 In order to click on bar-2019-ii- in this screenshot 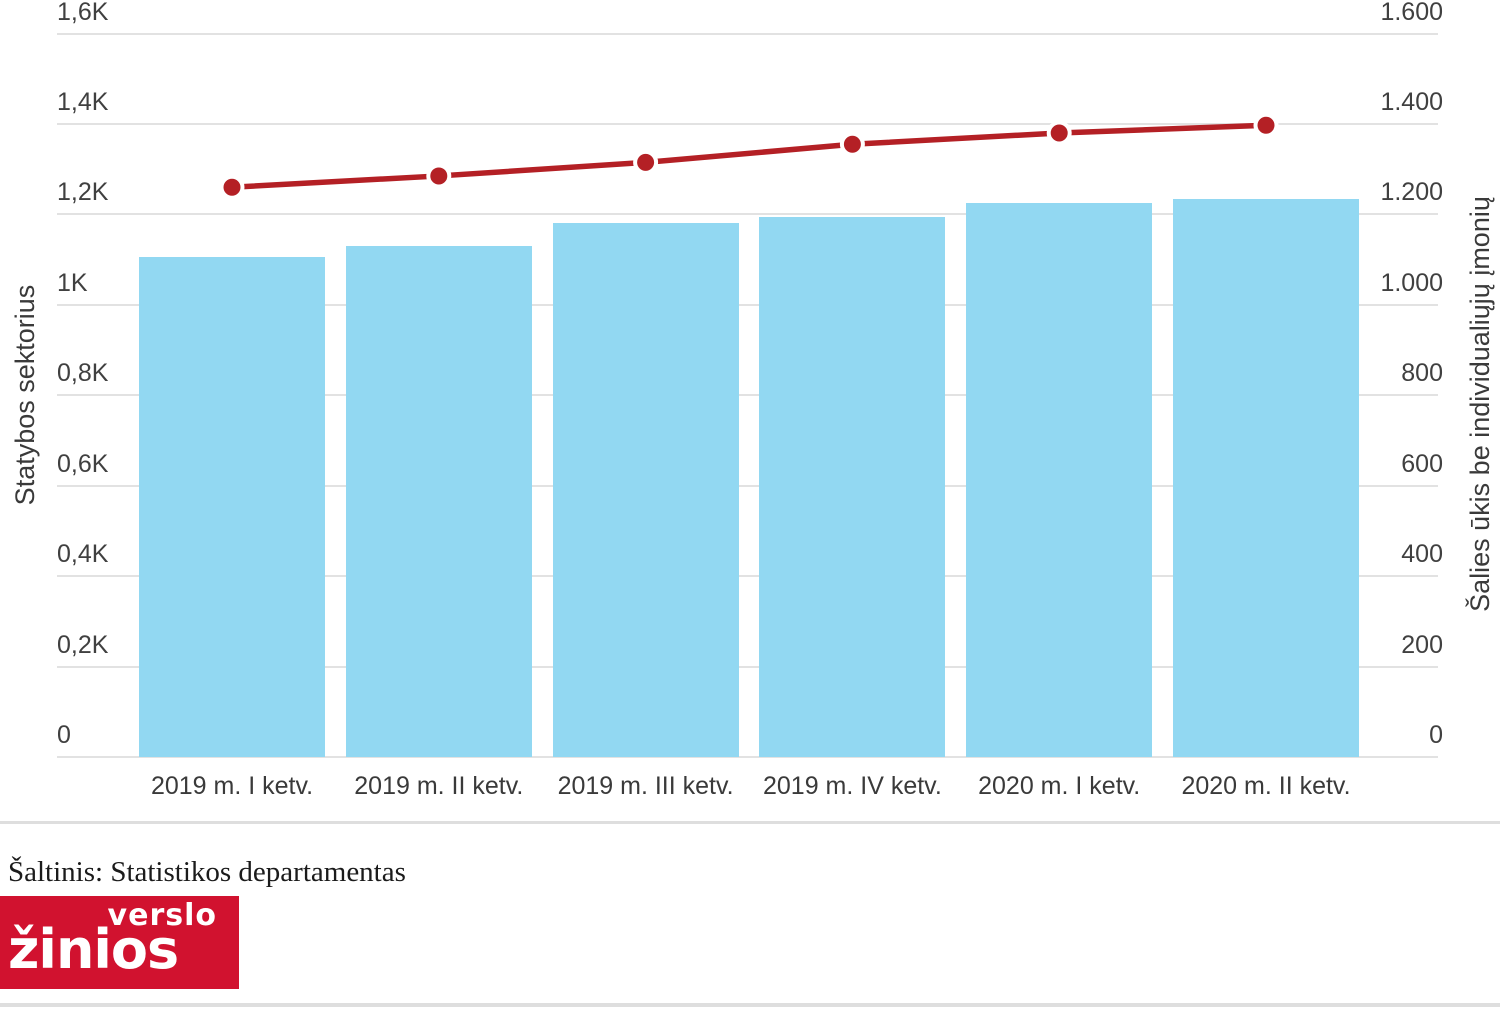, I will do `click(438, 501)`.